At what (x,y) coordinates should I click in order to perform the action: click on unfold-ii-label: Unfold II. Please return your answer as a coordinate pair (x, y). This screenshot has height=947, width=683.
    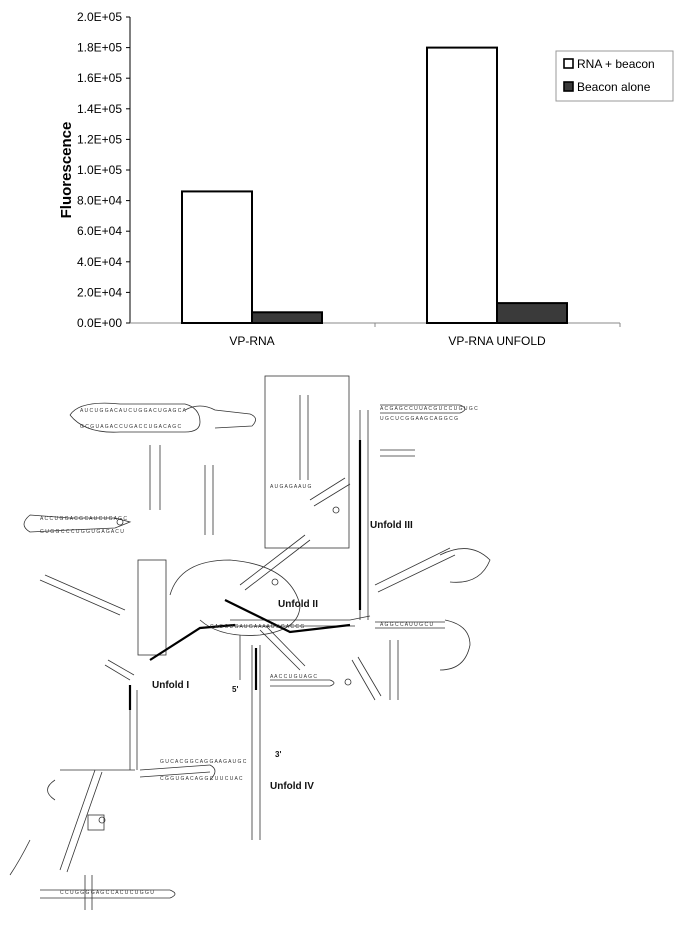
    Looking at the image, I should click on (298, 604).